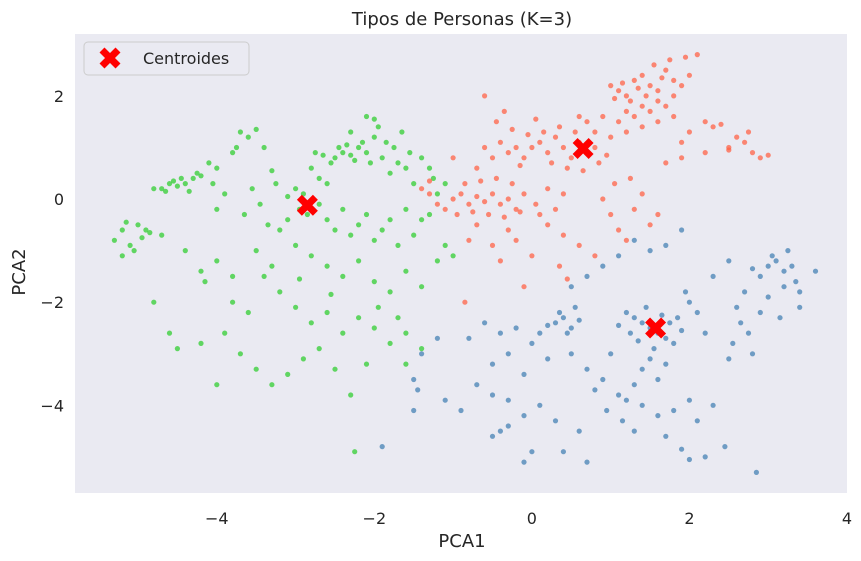 The image size is (861, 561). I want to click on x-axis-label: PCA1, so click(461, 541).